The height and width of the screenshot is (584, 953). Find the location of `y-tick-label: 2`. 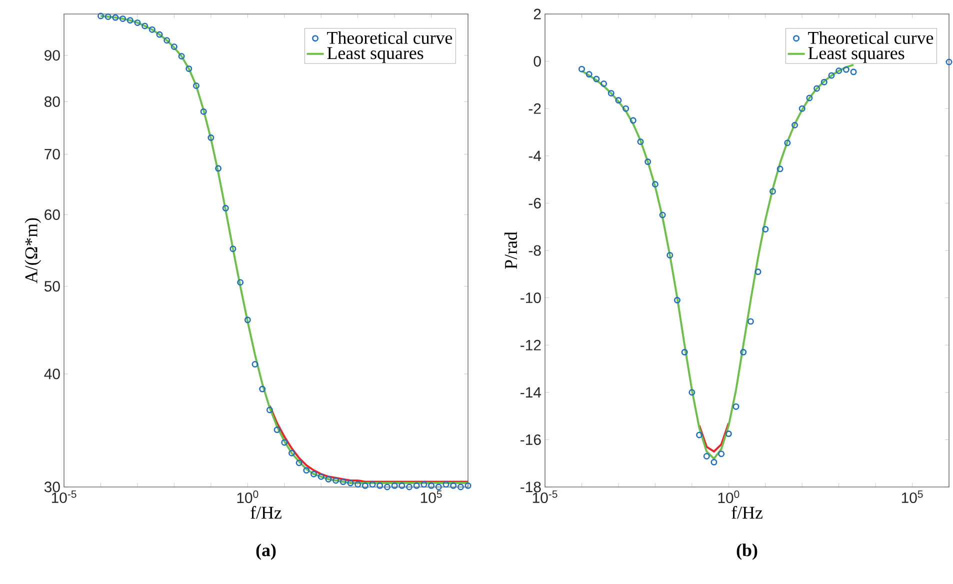

y-tick-label: 2 is located at coordinates (537, 14).